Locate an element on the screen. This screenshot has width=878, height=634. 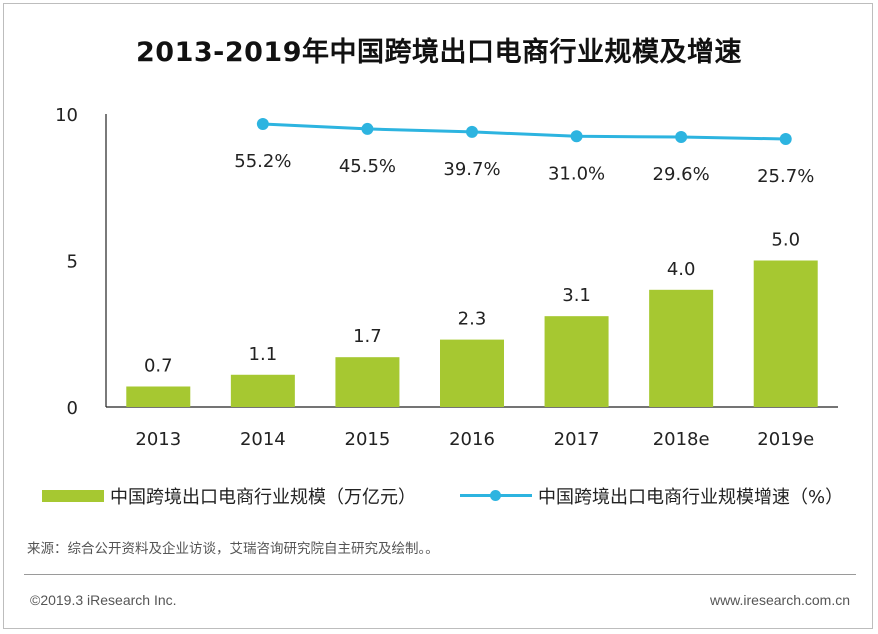
growth-value-label: 55.2% is located at coordinates (262, 161).